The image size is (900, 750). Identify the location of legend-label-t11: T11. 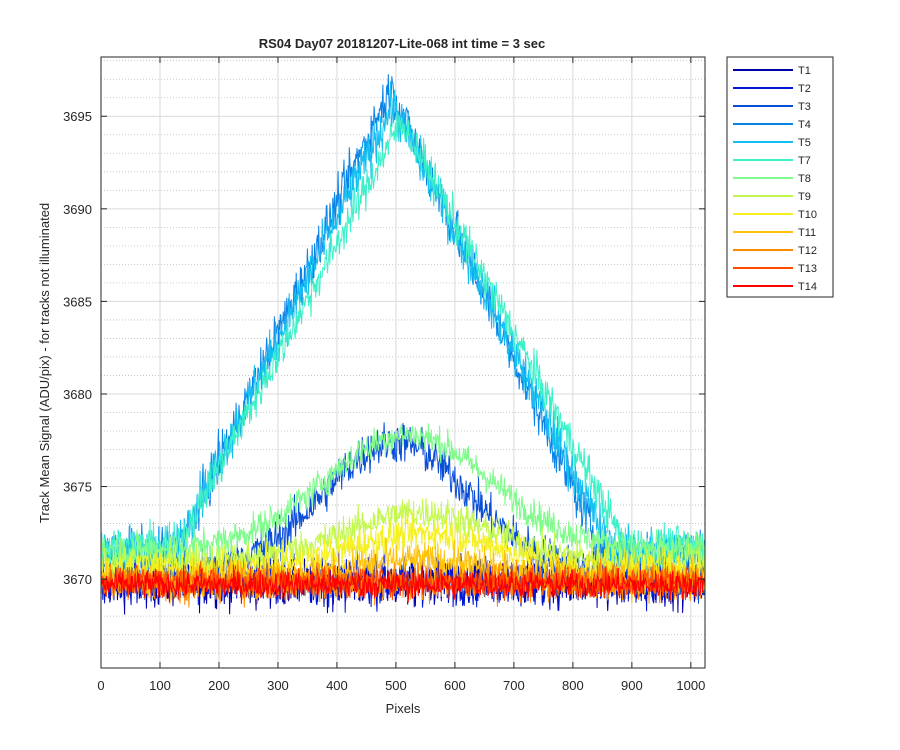
(807, 233).